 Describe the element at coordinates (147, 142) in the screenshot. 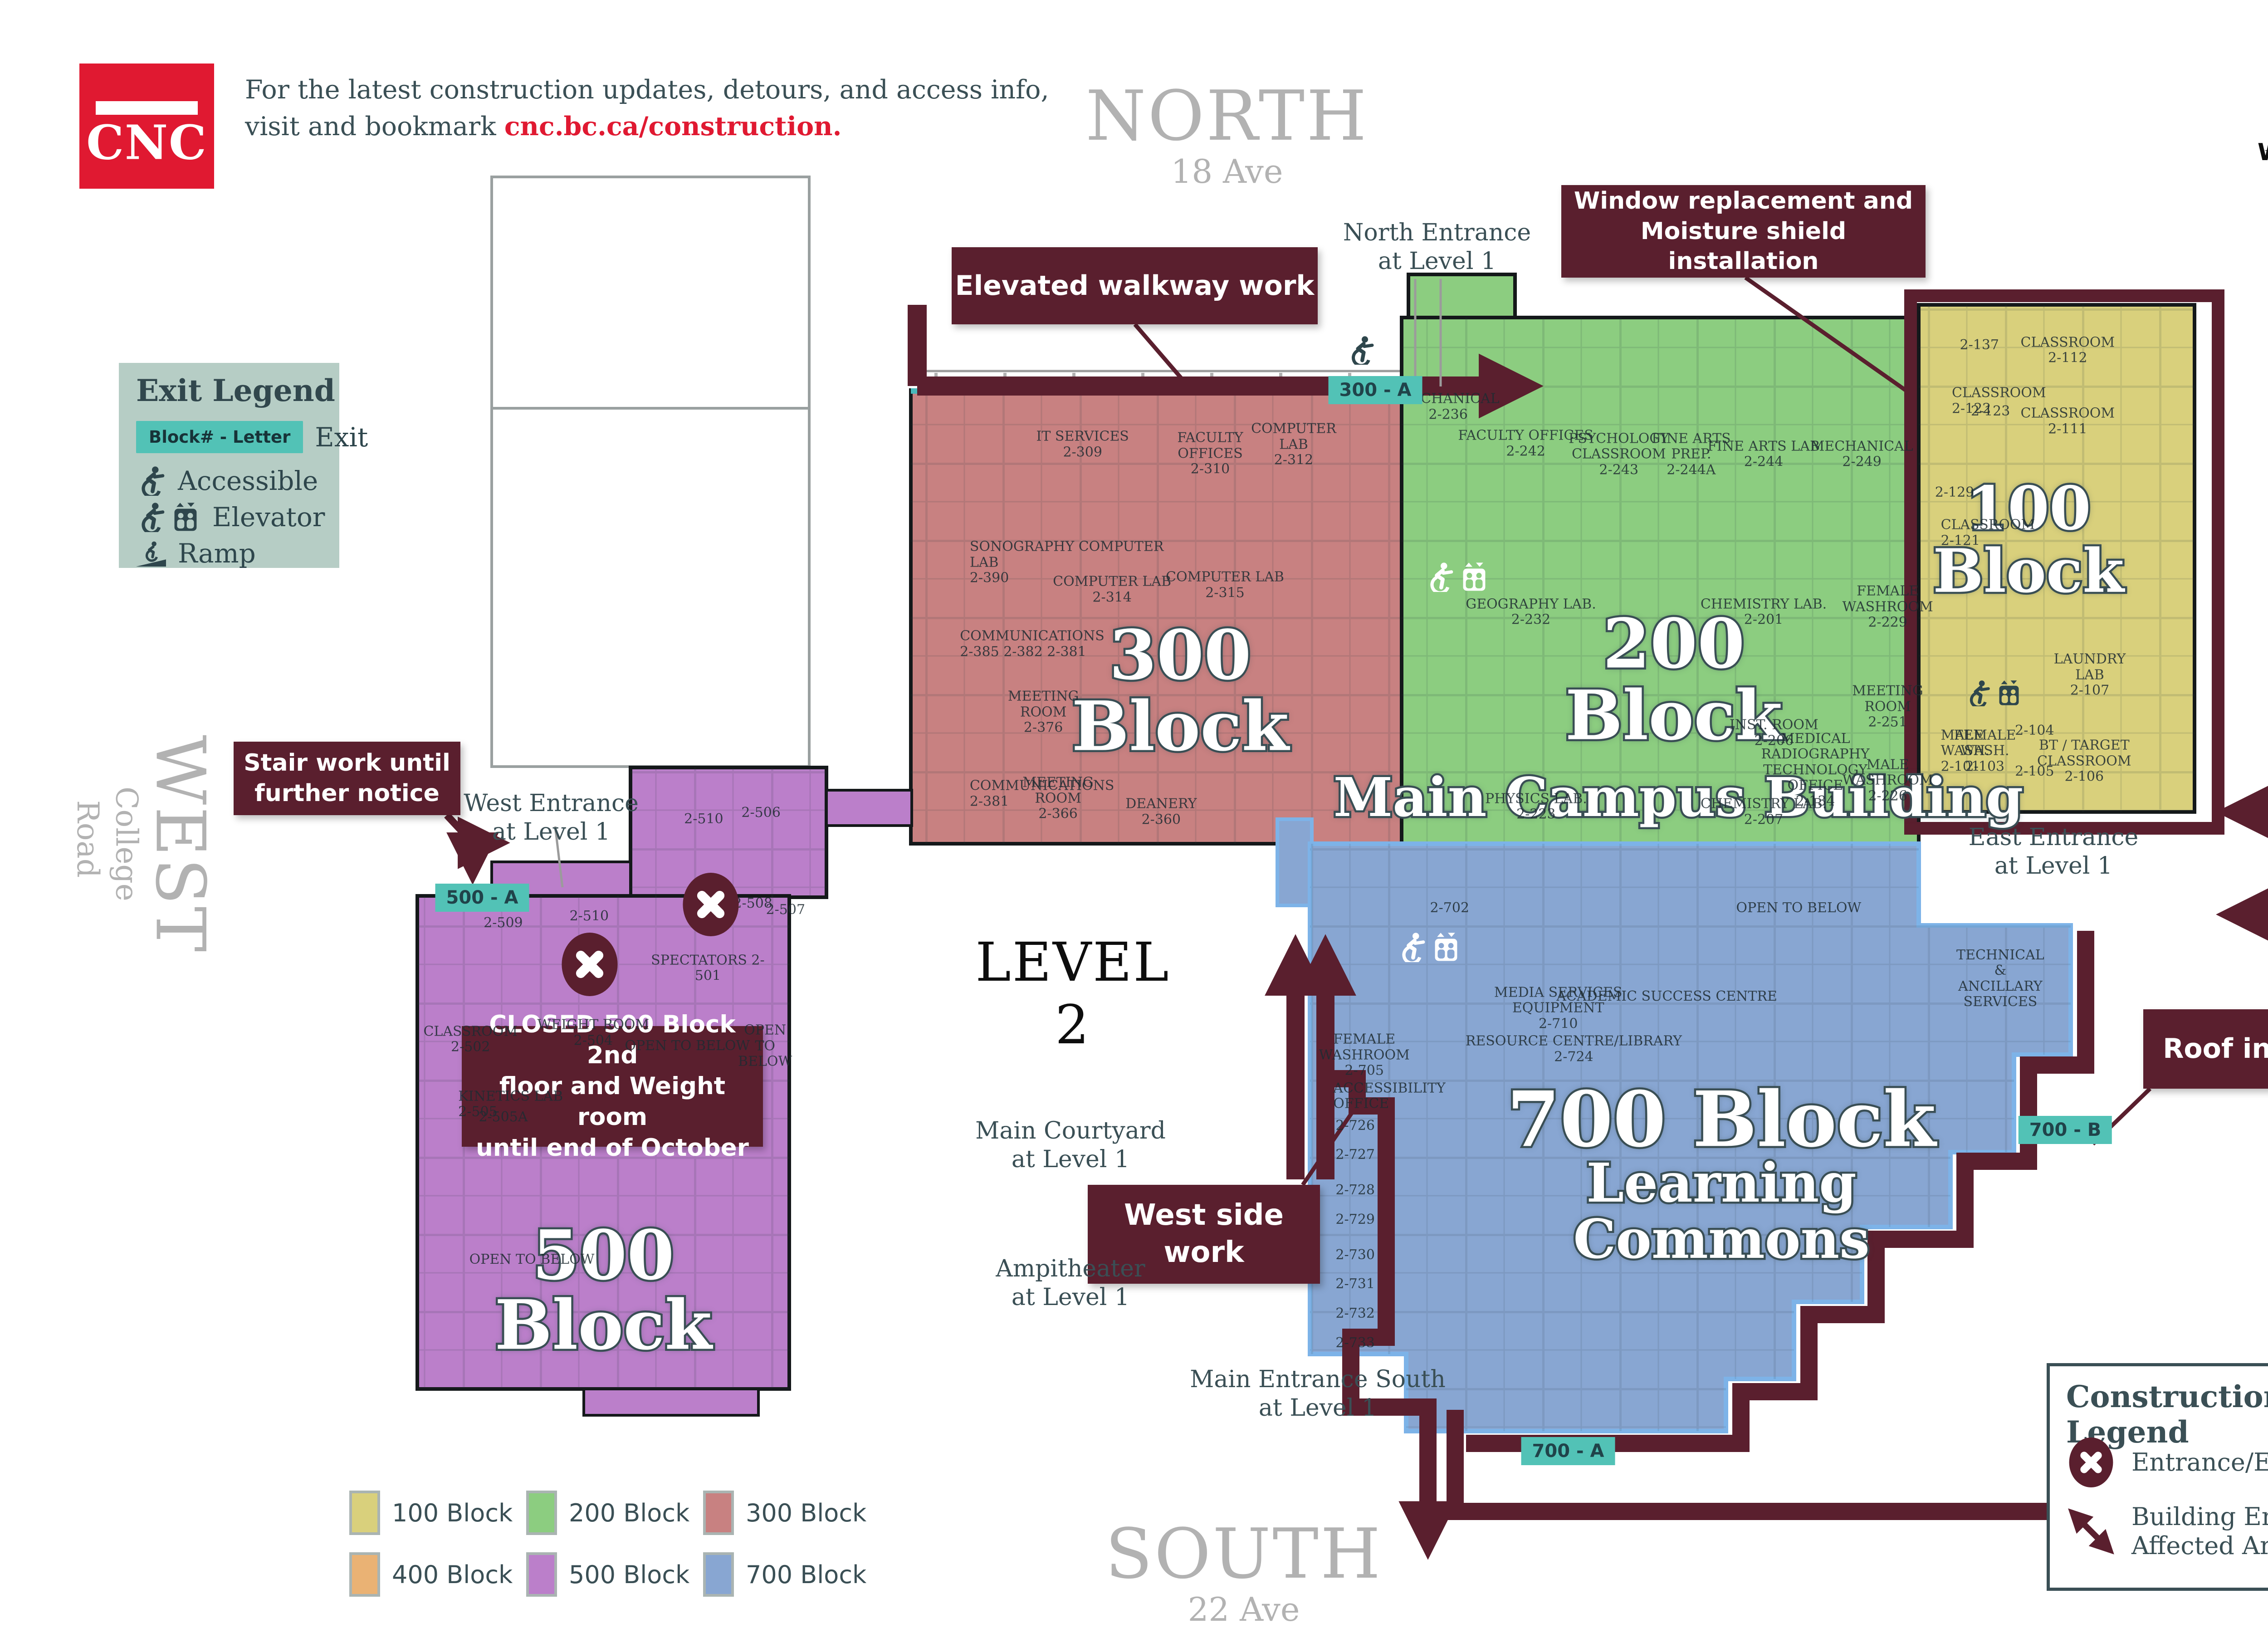

I see `cnc-logo-text: CNC` at that location.